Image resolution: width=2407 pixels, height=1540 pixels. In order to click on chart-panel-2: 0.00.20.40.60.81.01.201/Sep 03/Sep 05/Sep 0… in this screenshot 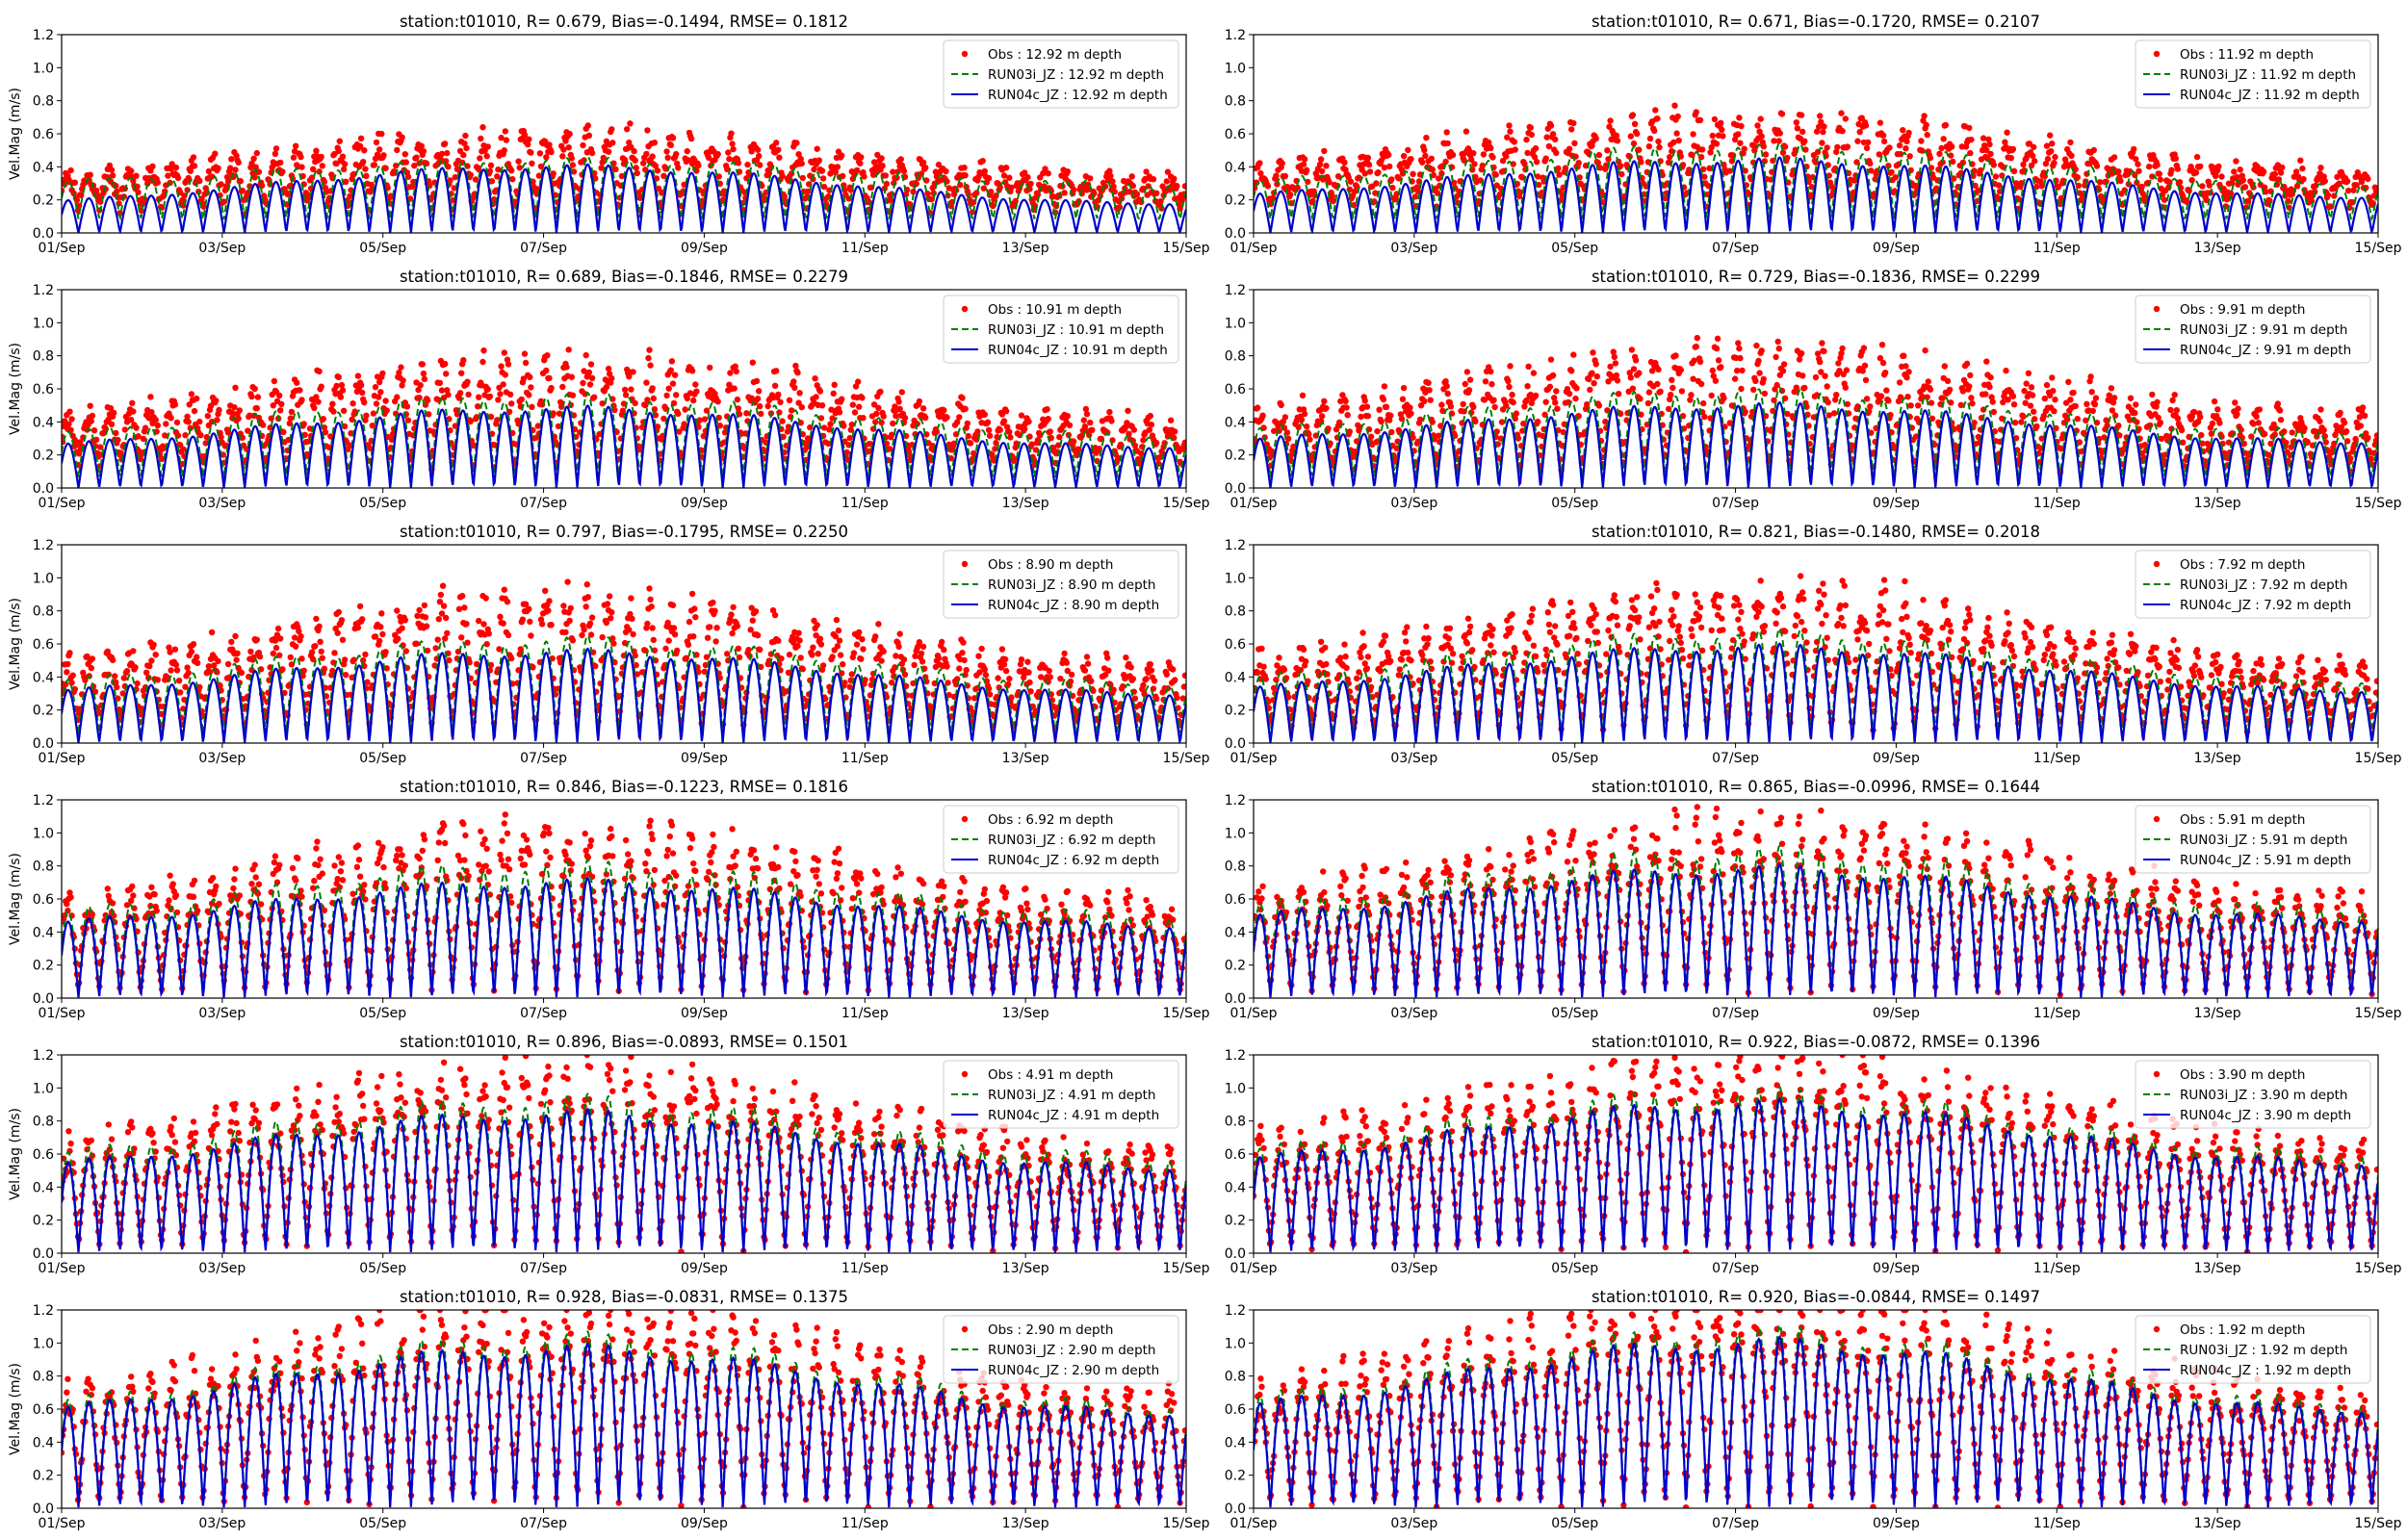, I will do `click(1813, 134)`.